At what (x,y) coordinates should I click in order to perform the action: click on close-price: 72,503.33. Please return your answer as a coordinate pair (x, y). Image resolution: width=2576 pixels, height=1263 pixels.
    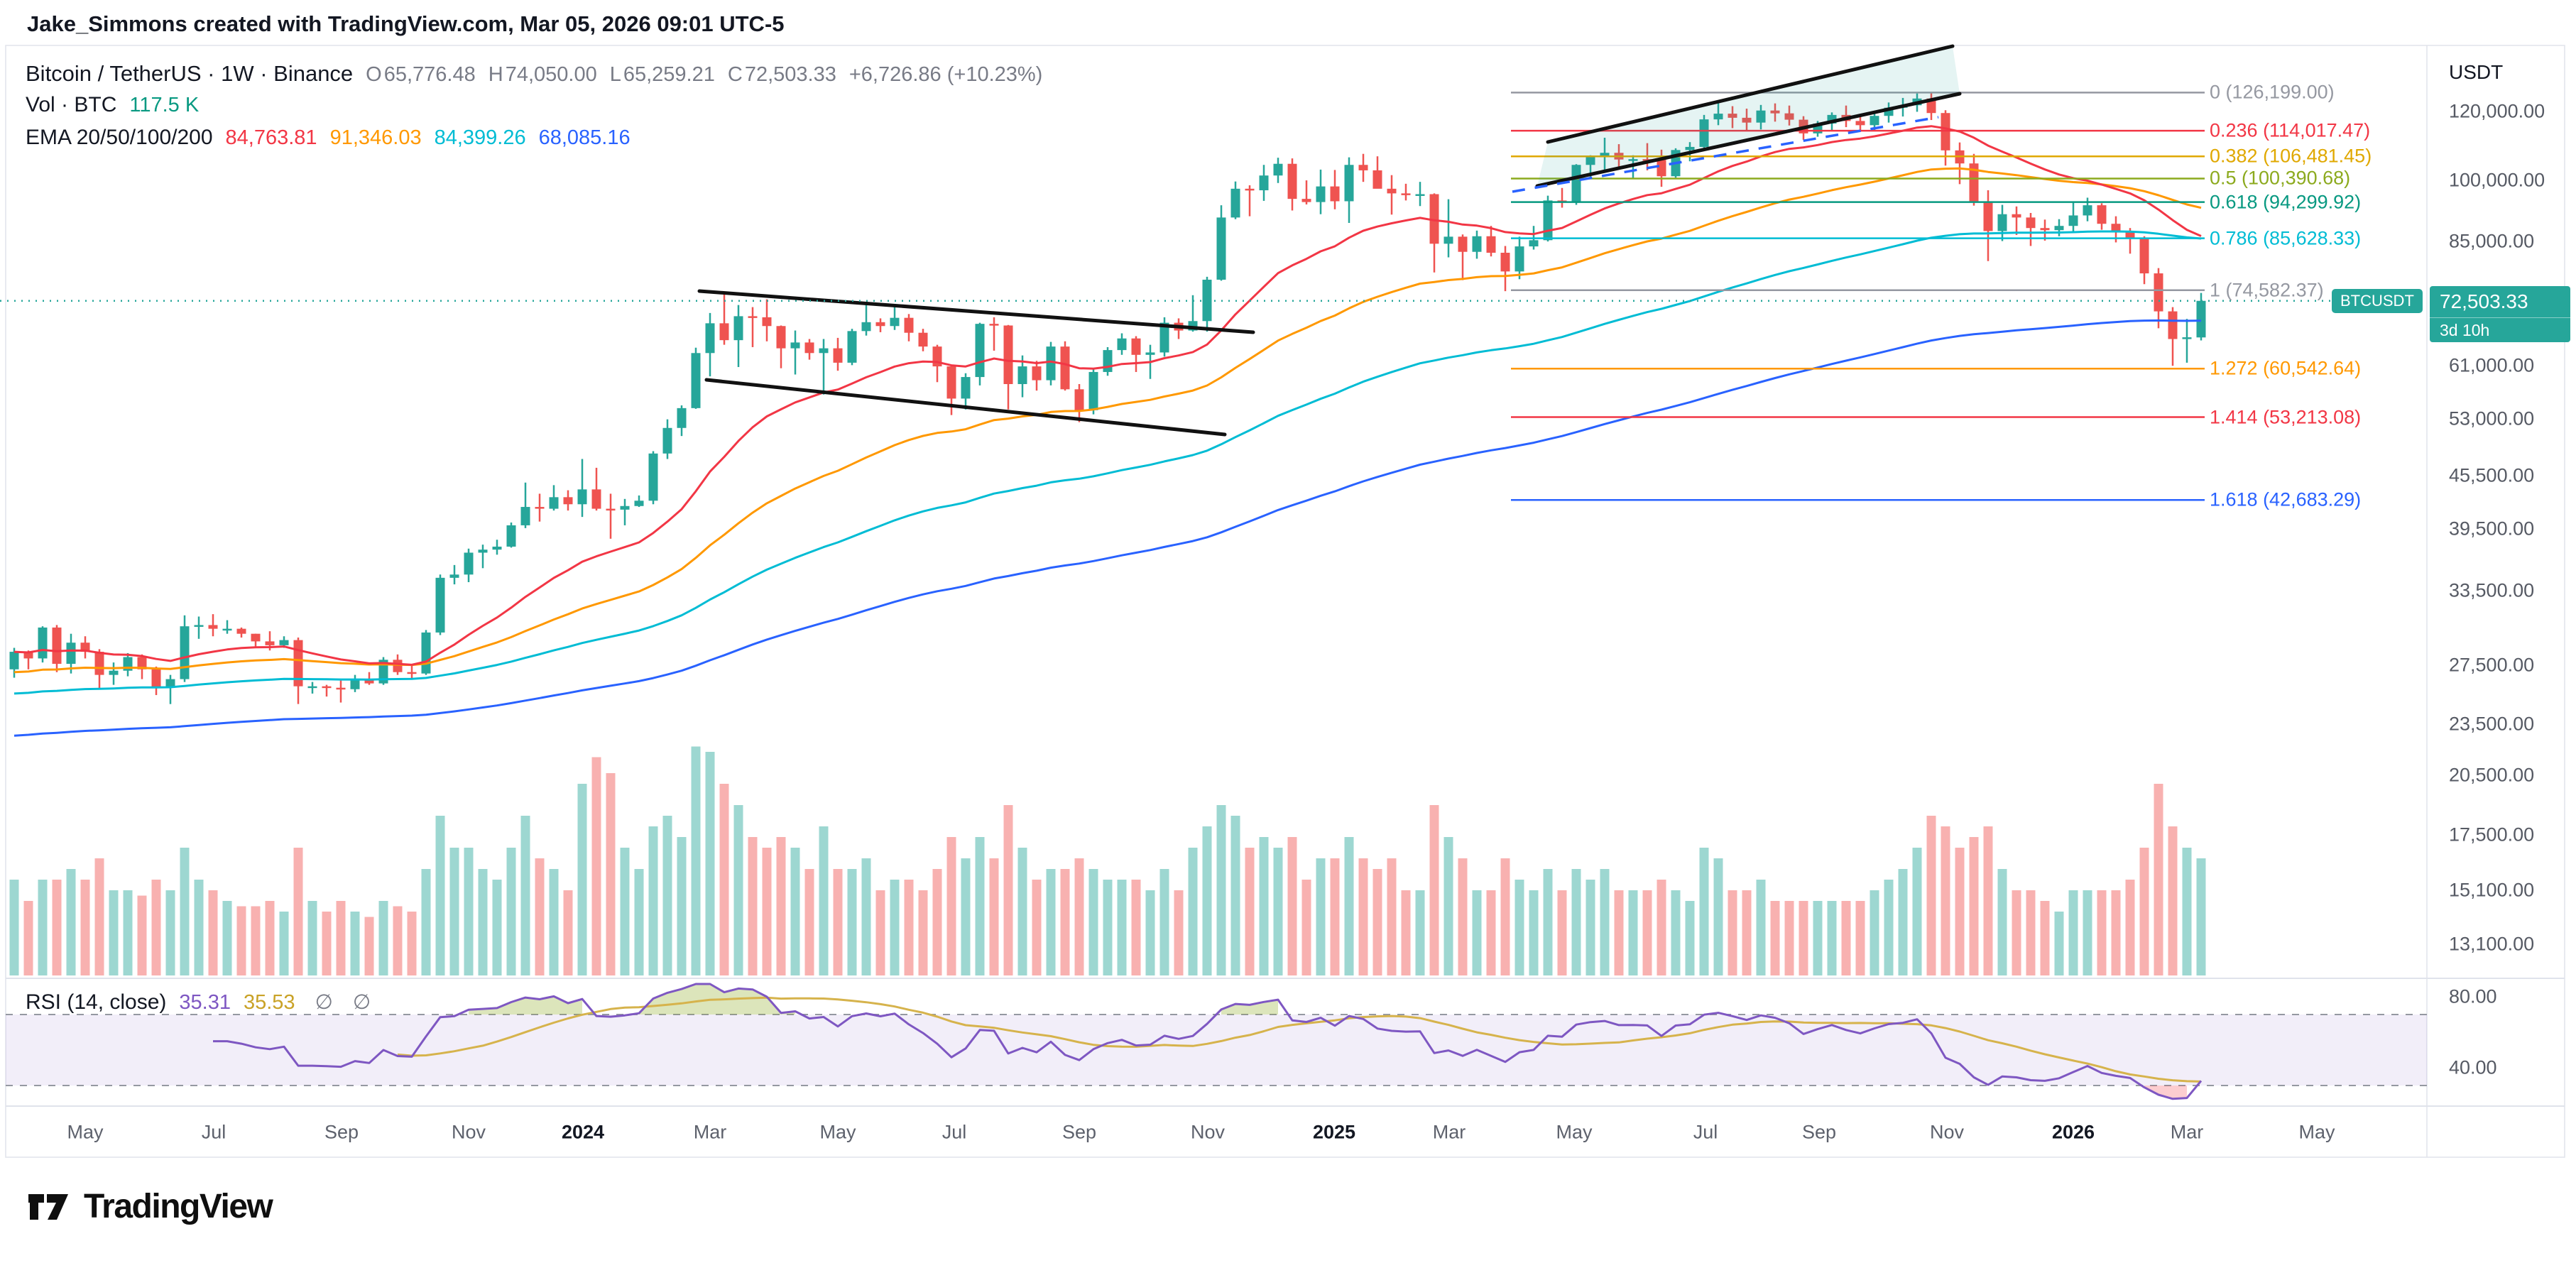
    Looking at the image, I should click on (790, 74).